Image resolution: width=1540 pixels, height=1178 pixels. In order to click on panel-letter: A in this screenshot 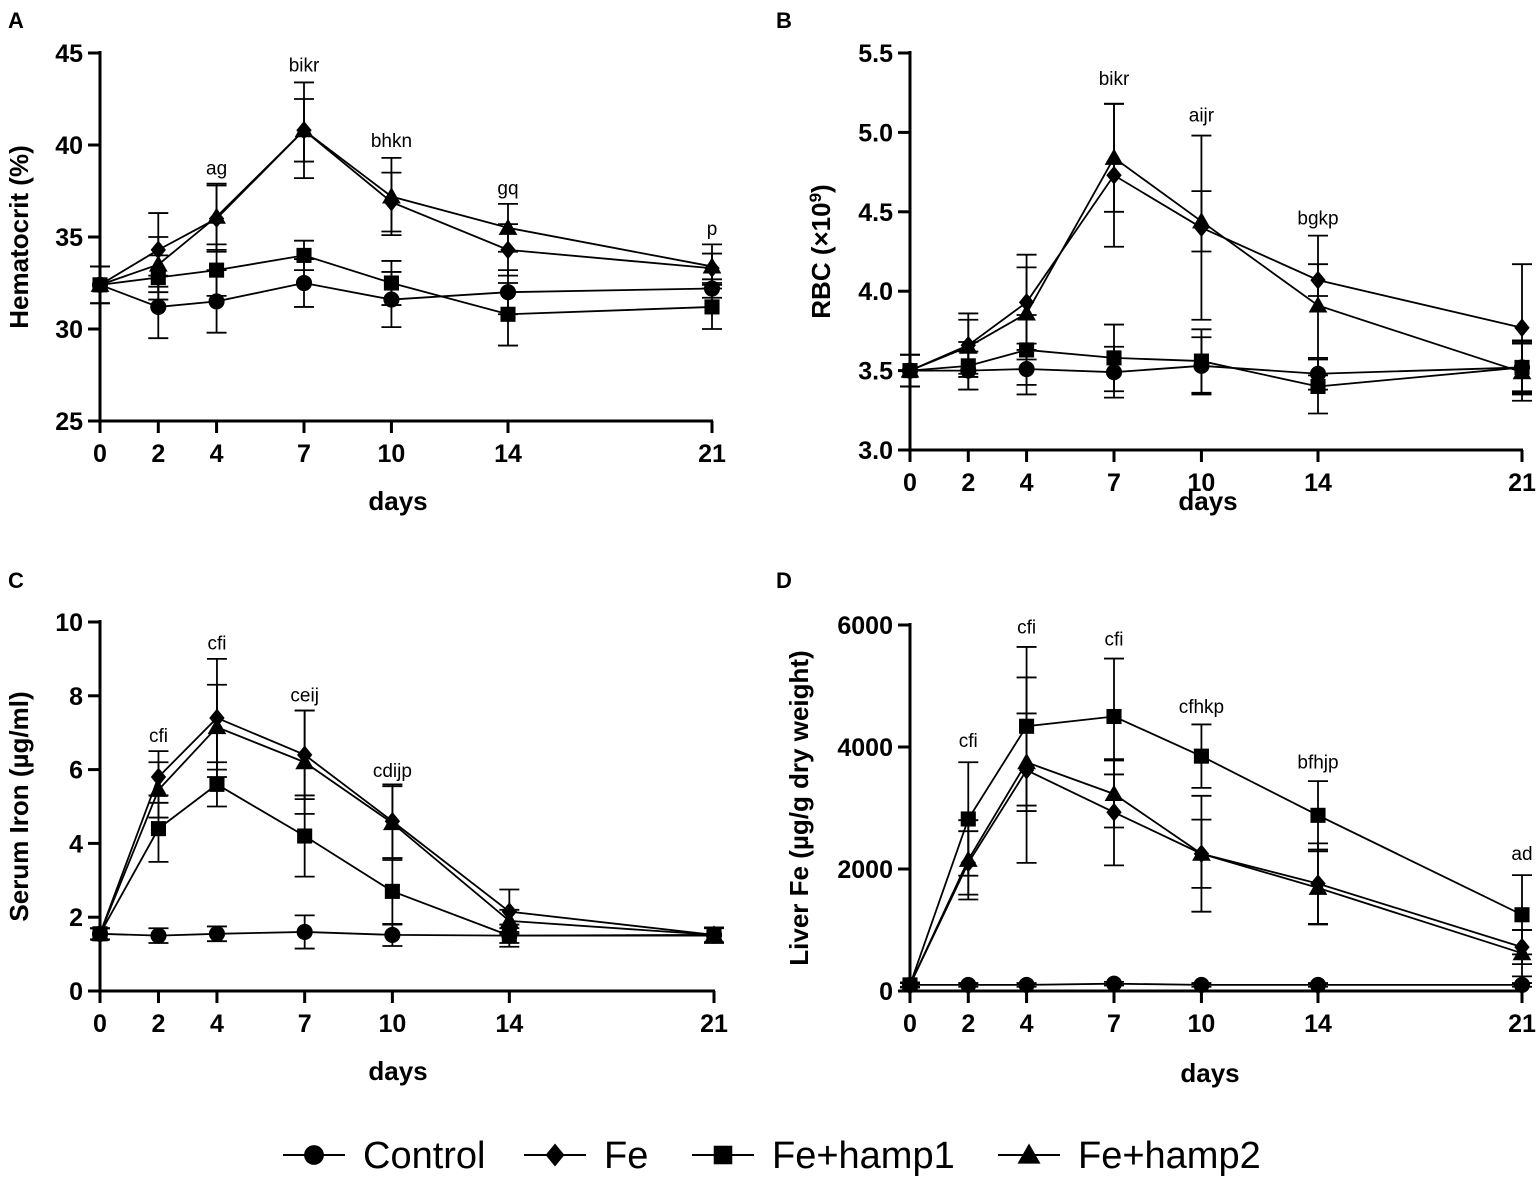, I will do `click(16, 20)`.